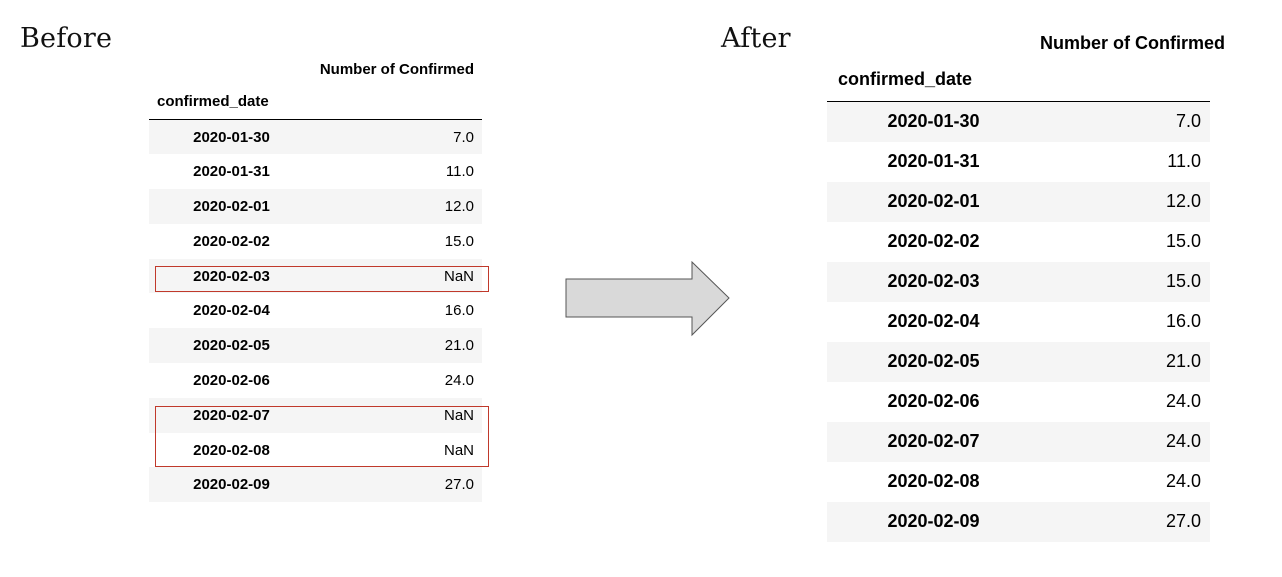  I want to click on before-caption: Before, so click(66, 38).